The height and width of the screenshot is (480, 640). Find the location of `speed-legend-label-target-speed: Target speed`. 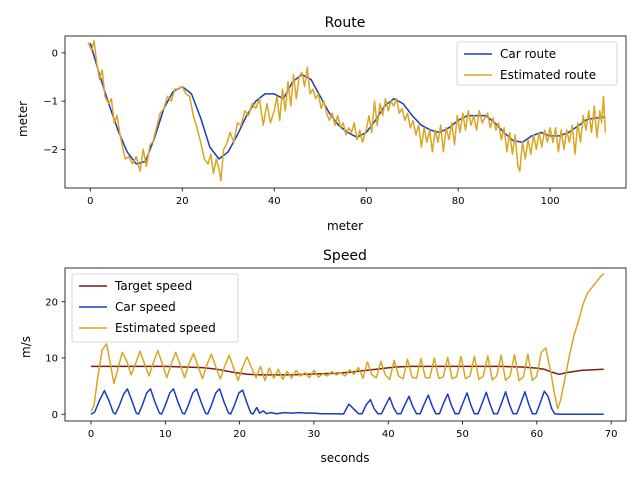

speed-legend-label-target-speed: Target speed is located at coordinates (153, 286).